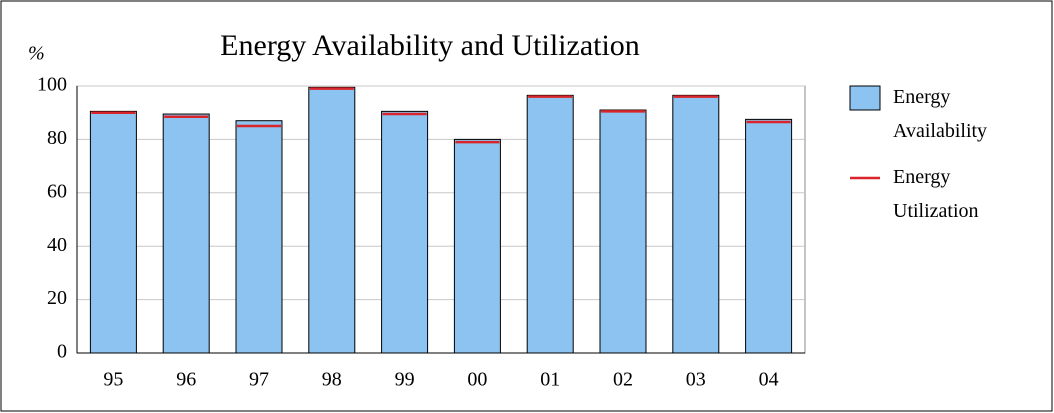 This screenshot has width=1054, height=413. What do you see at coordinates (57, 245) in the screenshot?
I see `y-tick-label: 40` at bounding box center [57, 245].